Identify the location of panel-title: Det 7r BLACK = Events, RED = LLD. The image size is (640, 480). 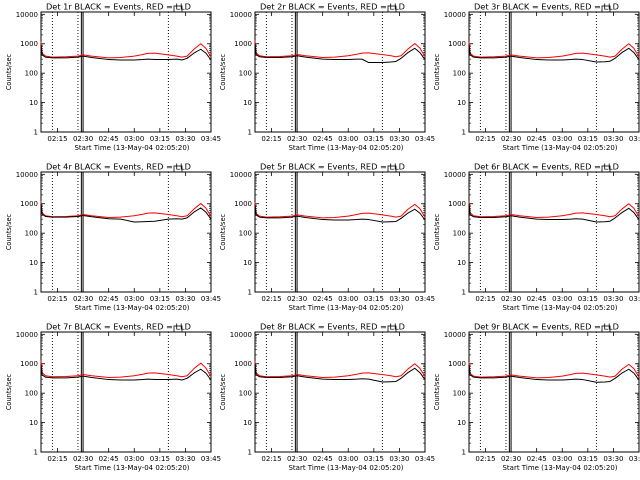
(118, 327).